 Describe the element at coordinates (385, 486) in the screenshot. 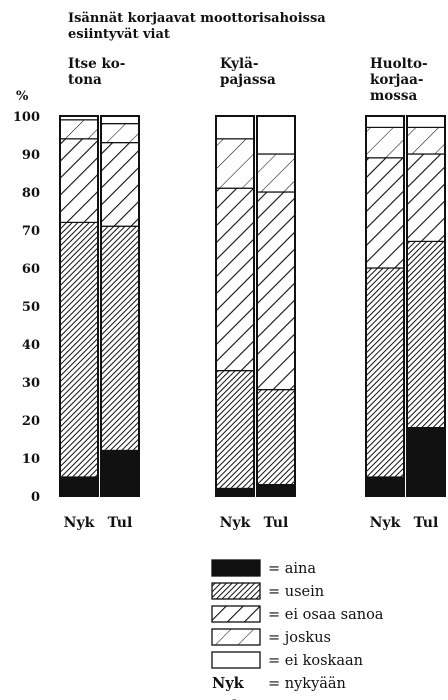

I see `bar-segment-g3-nyk-aina` at that location.